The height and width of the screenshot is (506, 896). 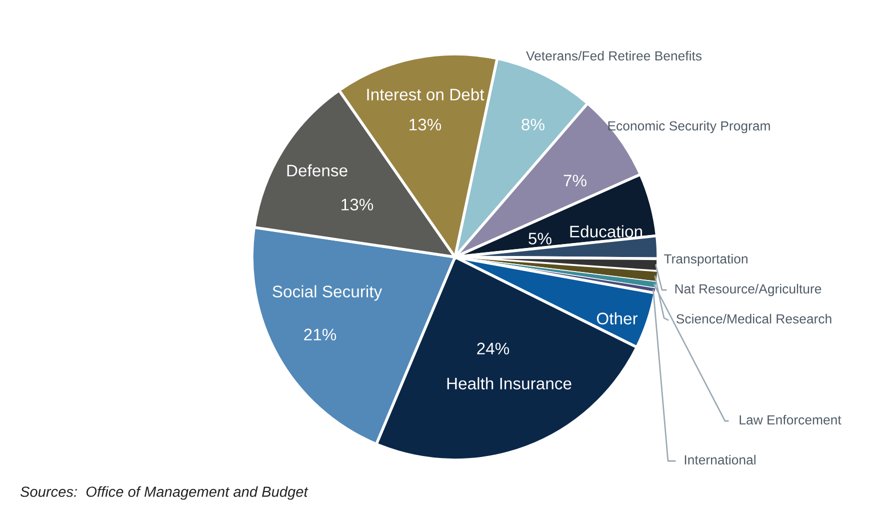 I want to click on data-label: 7%, so click(x=575, y=180).